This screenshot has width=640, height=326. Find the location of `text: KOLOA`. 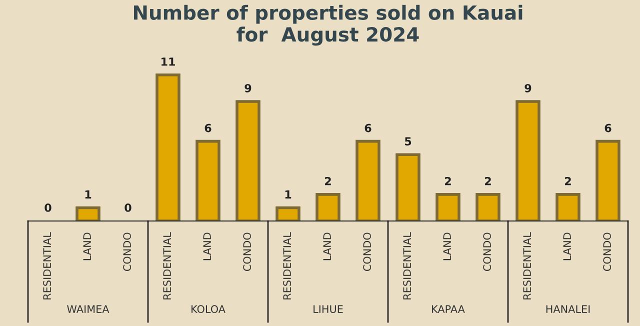

text: KOLOA is located at coordinates (209, 309).